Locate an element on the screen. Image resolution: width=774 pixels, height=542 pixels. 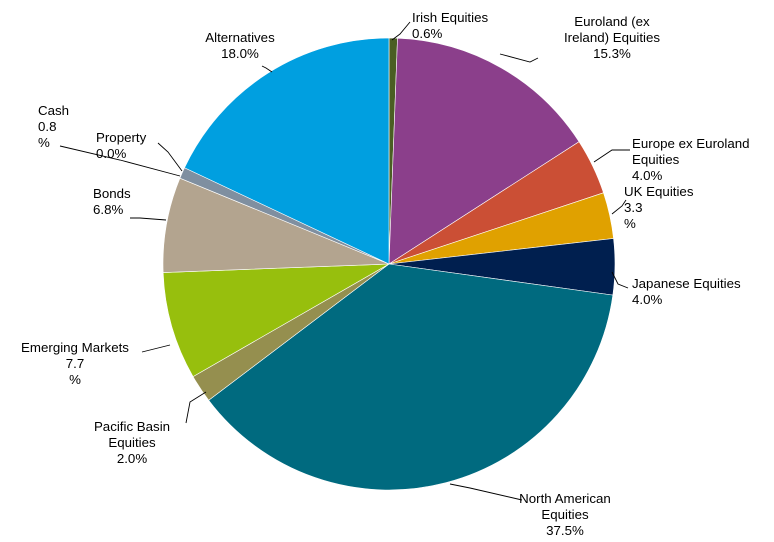
label-alternatives: Alternatives 18.0% is located at coordinates (240, 45).